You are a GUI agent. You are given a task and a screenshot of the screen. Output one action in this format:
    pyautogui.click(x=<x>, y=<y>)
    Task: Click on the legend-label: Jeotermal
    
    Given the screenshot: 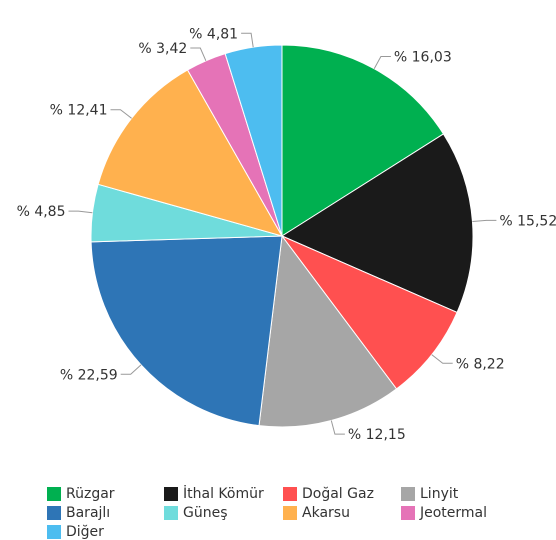 What is the action you would take?
    pyautogui.click(x=454, y=512)
    